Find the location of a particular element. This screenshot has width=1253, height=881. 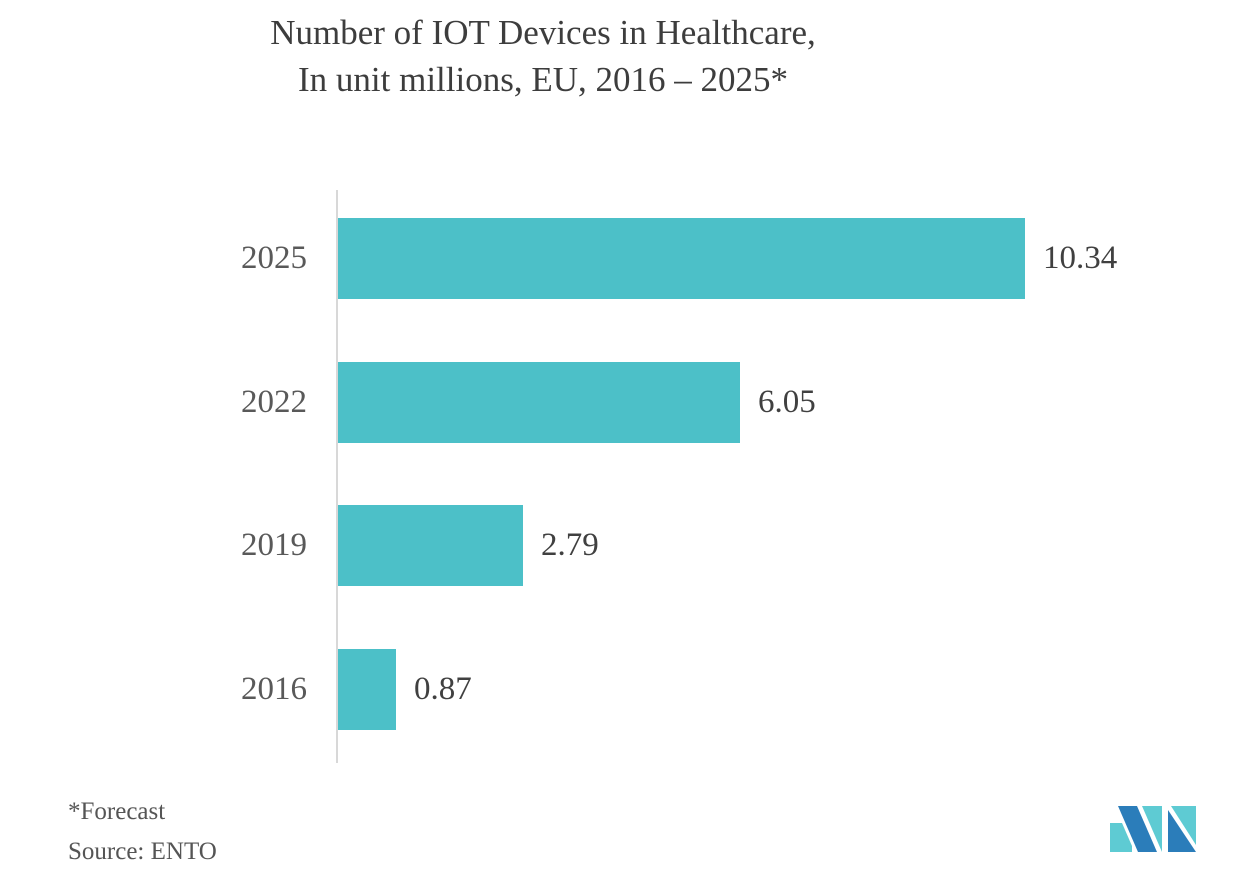

bar-category-label: 2025 is located at coordinates (274, 258).